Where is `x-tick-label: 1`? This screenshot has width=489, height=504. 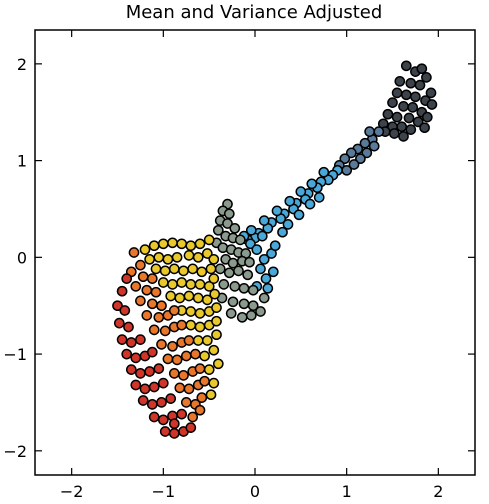
x-tick-label: 1 is located at coordinates (347, 491).